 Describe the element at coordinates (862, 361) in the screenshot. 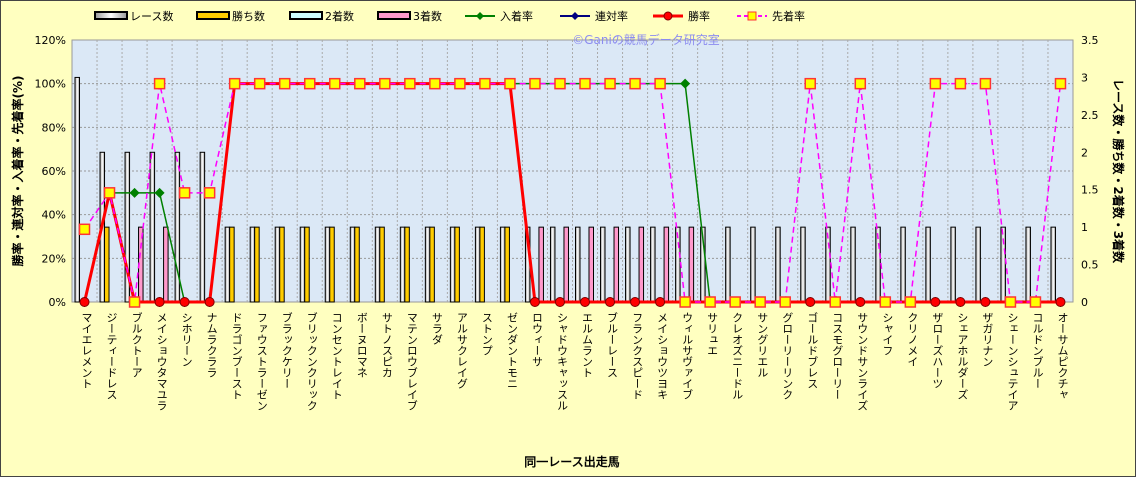

I see `x-tick-label: サウンドサンライズ` at that location.